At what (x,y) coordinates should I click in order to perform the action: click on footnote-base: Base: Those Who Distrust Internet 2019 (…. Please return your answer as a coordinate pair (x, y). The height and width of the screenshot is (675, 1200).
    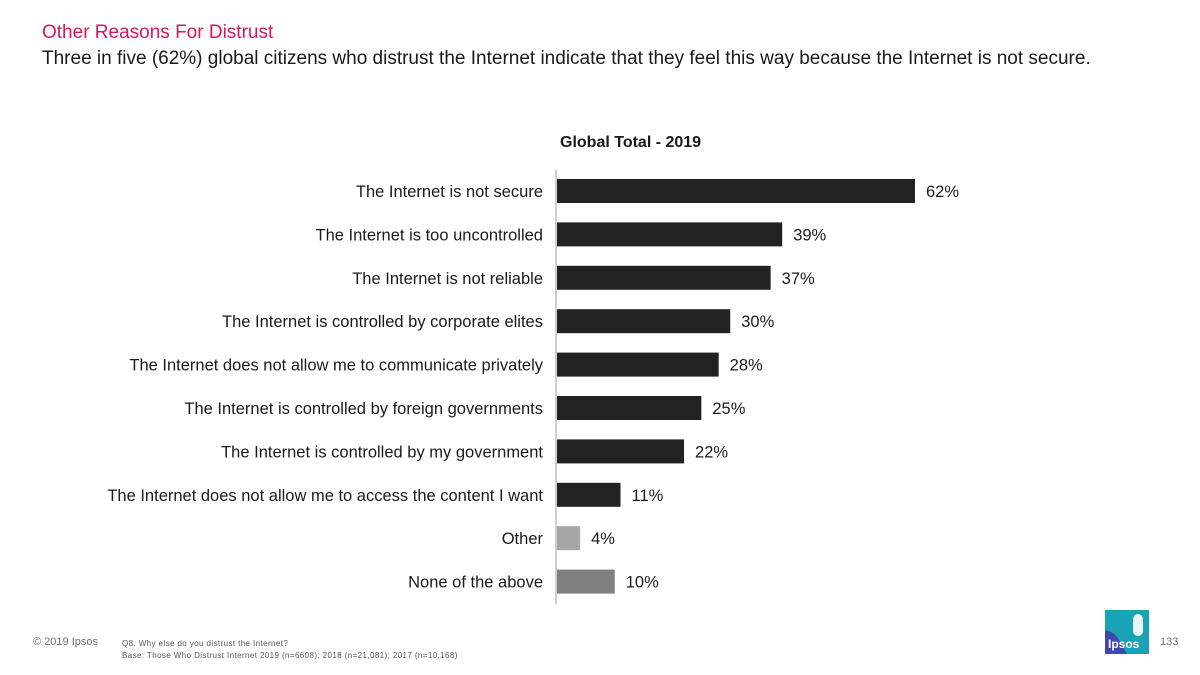
    Looking at the image, I should click on (290, 655).